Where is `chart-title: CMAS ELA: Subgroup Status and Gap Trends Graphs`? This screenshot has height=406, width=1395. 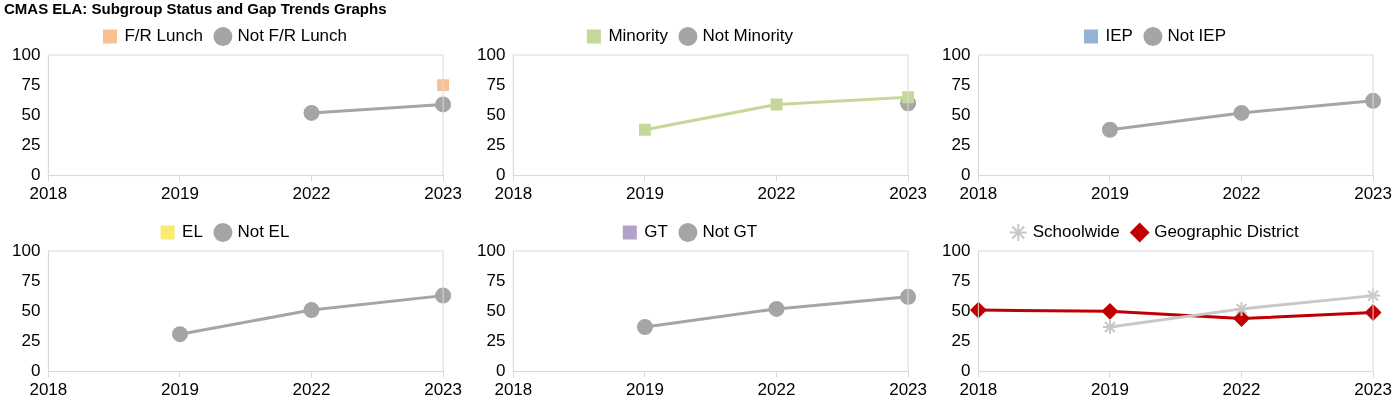 chart-title: CMAS ELA: Subgroup Status and Gap Trends Graphs is located at coordinates (195, 8).